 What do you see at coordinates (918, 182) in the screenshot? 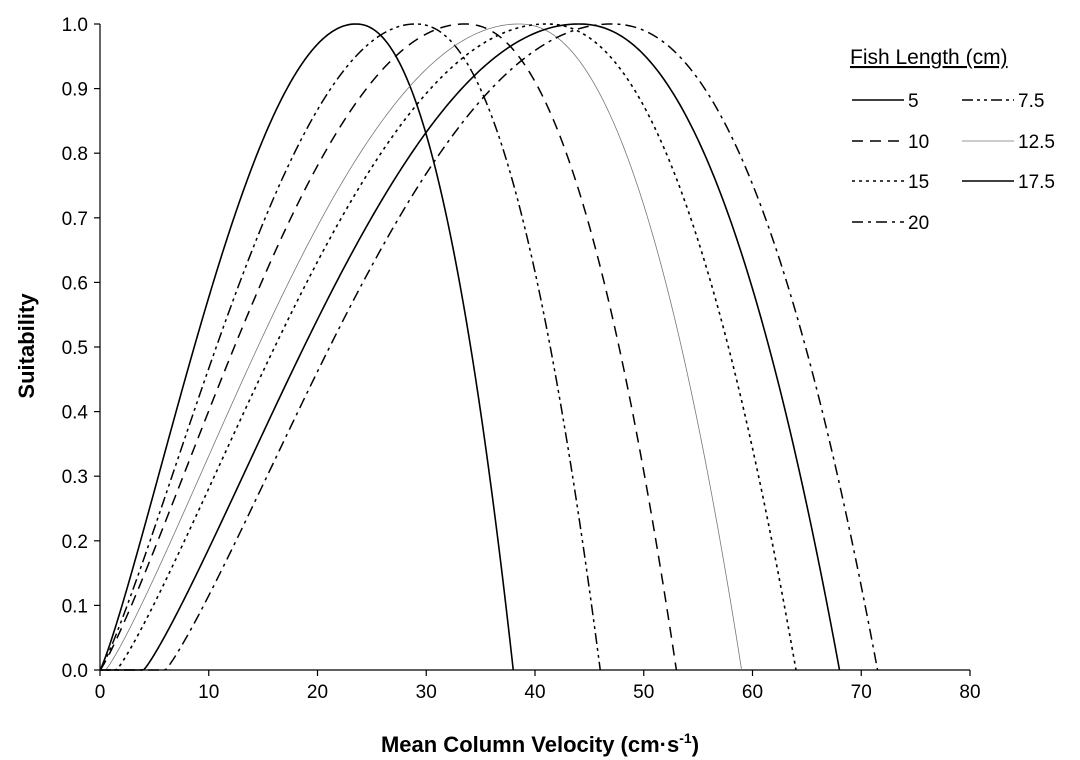
I see `legend-label-15: 15` at bounding box center [918, 182].